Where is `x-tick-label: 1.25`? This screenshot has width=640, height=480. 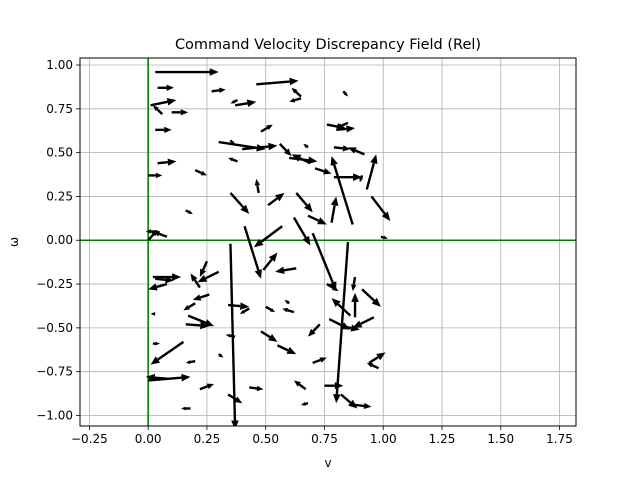
x-tick-label: 1.25 is located at coordinates (442, 439).